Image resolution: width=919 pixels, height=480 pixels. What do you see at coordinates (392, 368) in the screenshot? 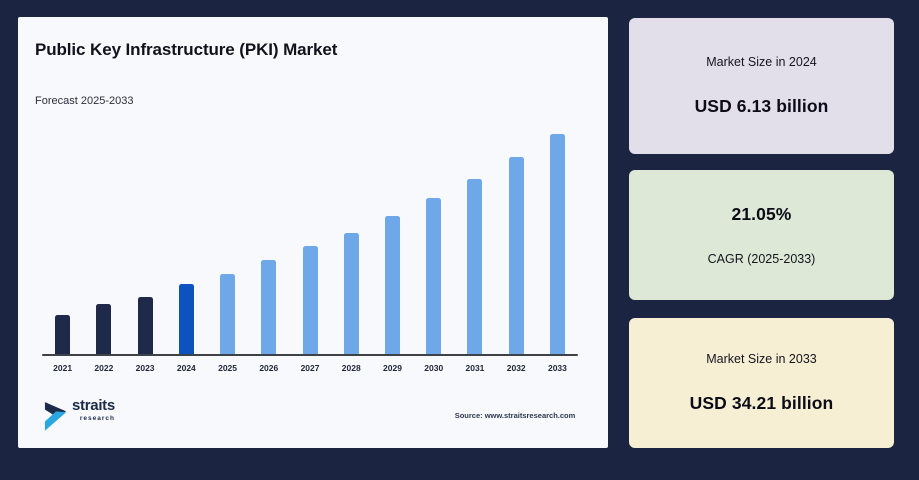
I see `x-axis-label-2029: 2029` at bounding box center [392, 368].